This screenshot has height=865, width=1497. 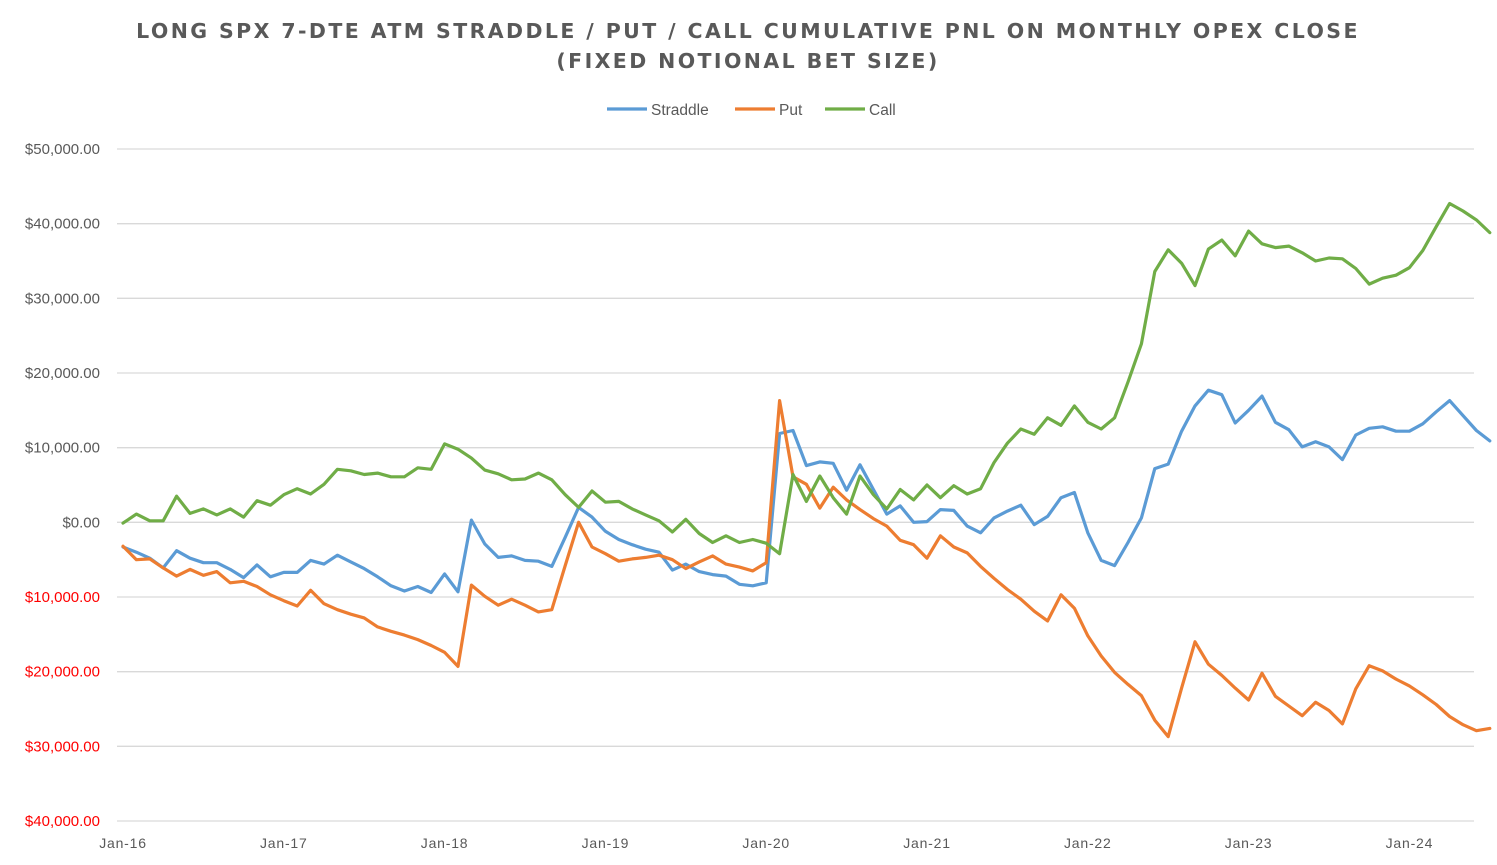 What do you see at coordinates (62, 149) in the screenshot?
I see `y-tick-label: $50,000.00` at bounding box center [62, 149].